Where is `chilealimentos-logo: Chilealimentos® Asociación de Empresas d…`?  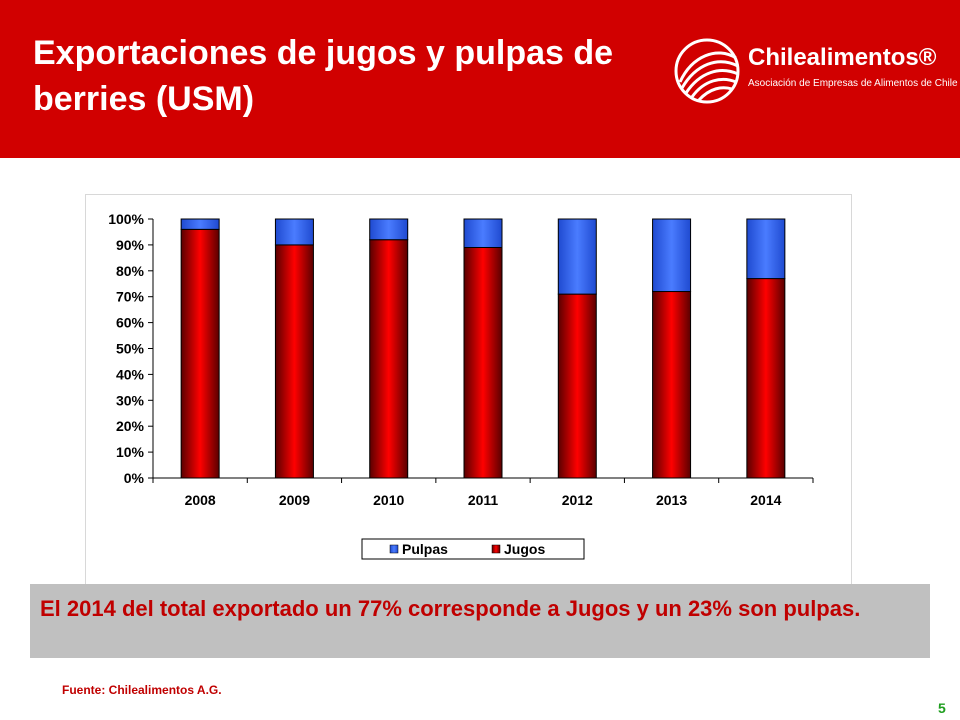 chilealimentos-logo: Chilealimentos® Asociación de Empresas d… is located at coordinates (815, 71).